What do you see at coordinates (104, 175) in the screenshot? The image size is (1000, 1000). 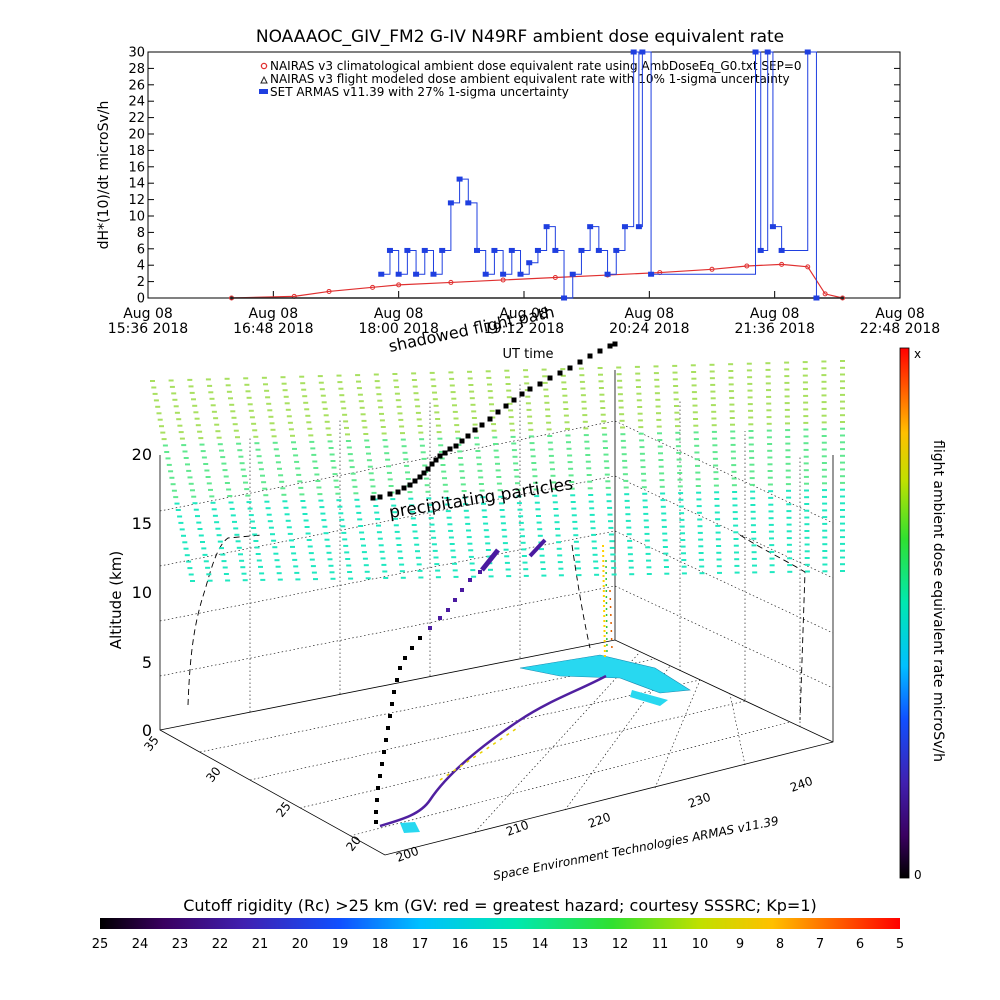 I see `y-axis-label: dH*(10)/dt microSv/h` at bounding box center [104, 175].